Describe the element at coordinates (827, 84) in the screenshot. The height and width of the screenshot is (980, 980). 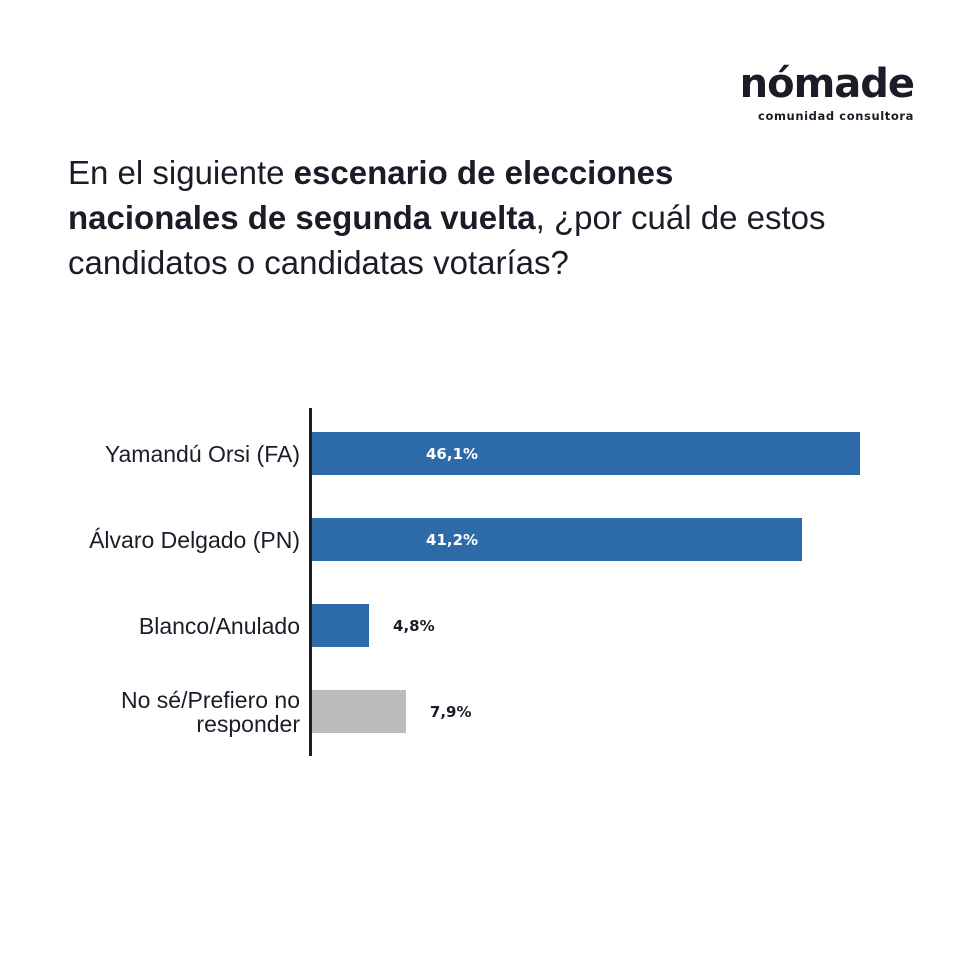
I see `brand-name: nómade` at that location.